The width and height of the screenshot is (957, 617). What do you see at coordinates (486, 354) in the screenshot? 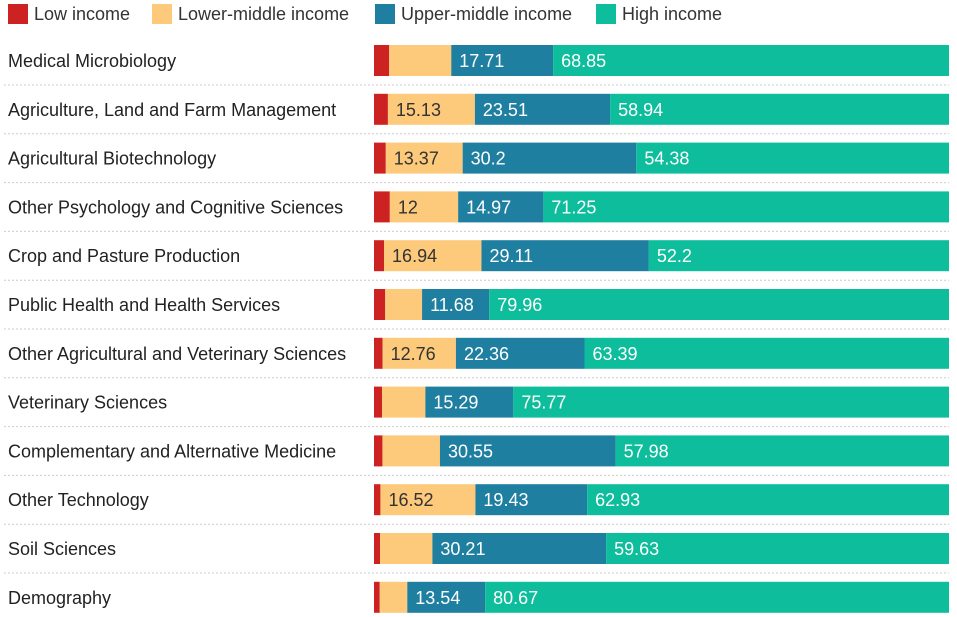
I see `data-label: 22.36` at bounding box center [486, 354].